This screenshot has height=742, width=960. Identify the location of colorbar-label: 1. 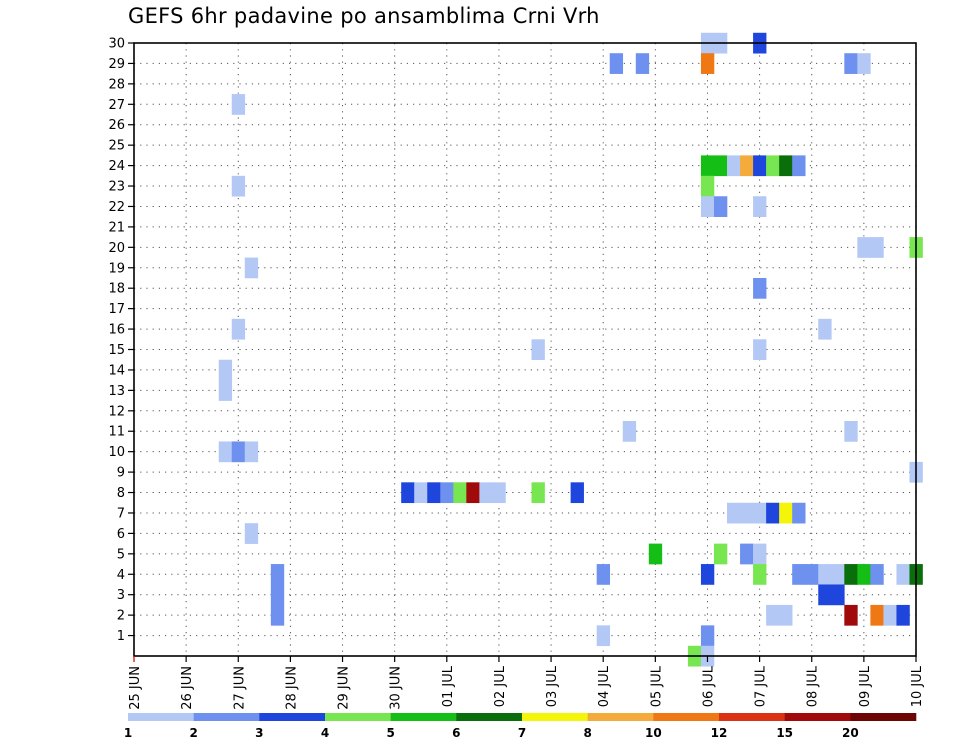
(128, 733).